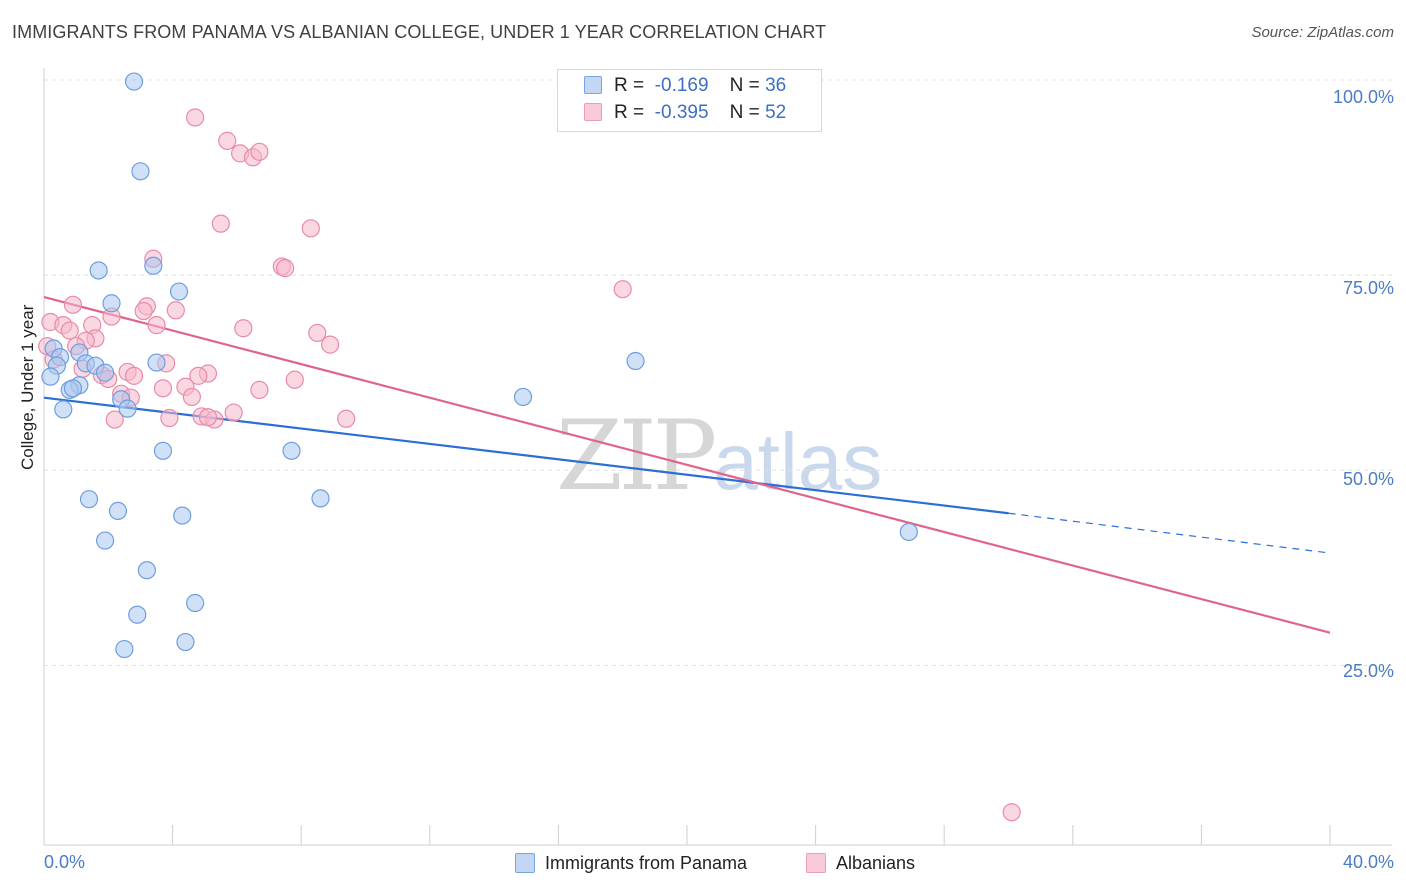 The width and height of the screenshot is (1406, 892). What do you see at coordinates (876, 863) in the screenshot?
I see `bottom-legend-label-albanians: Albanians` at bounding box center [876, 863].